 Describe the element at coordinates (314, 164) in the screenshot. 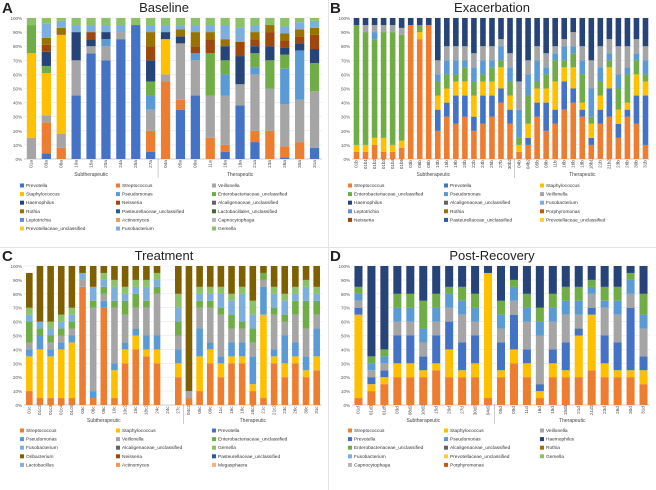

I see `x-tick-label: 31a` at that location.